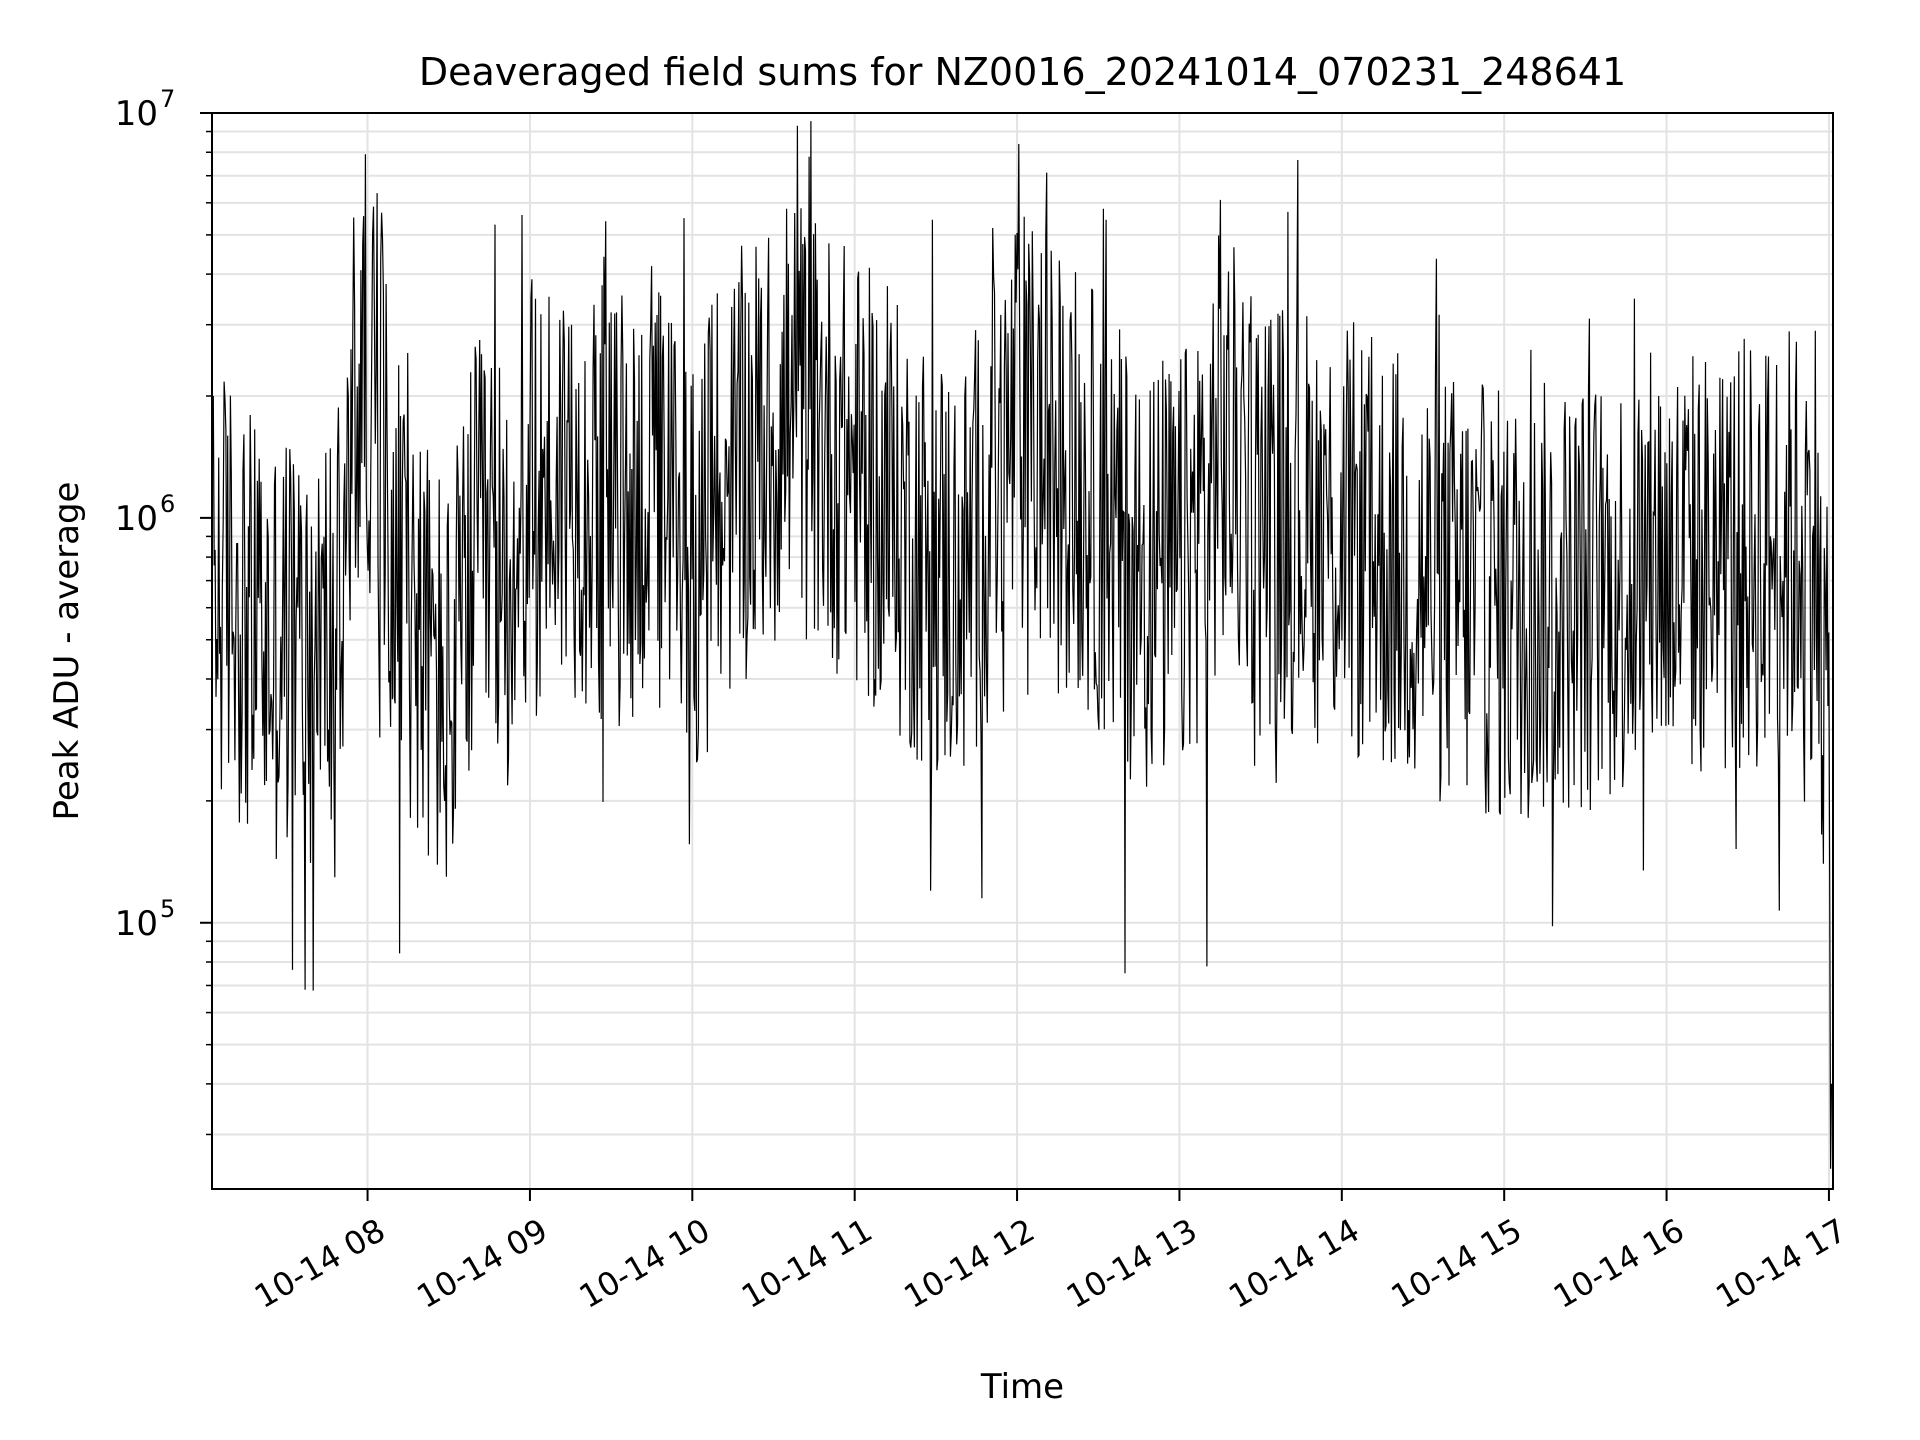 The width and height of the screenshot is (1920, 1440). What do you see at coordinates (482, 1263) in the screenshot?
I see `x-tick-label: 10-14 09` at bounding box center [482, 1263].